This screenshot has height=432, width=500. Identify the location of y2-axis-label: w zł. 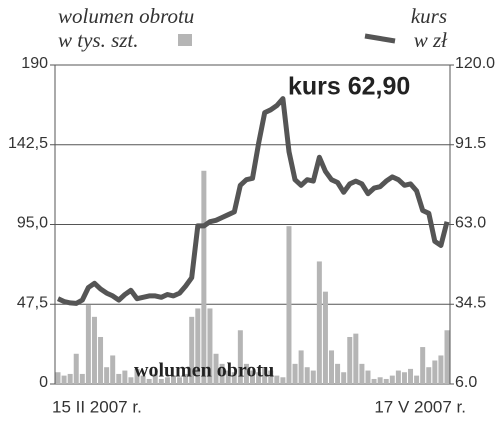
(431, 40).